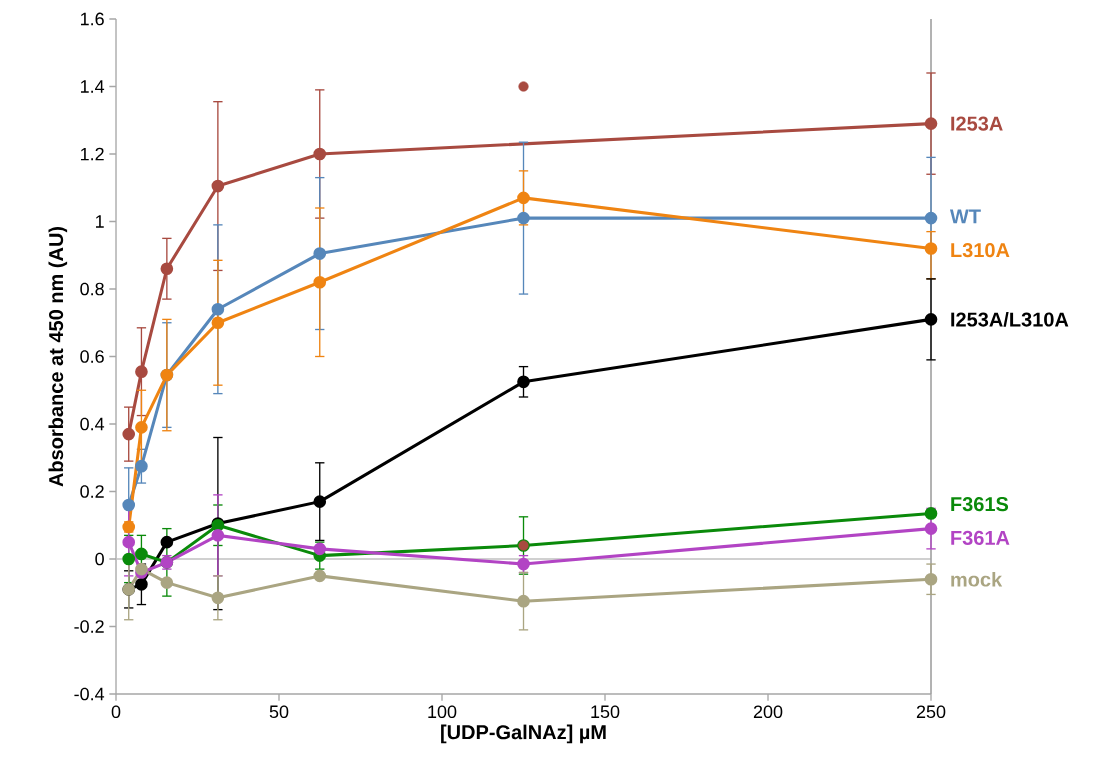 The image size is (1096, 776). Describe the element at coordinates (931, 712) in the screenshot. I see `x-tick-label: 250` at that location.